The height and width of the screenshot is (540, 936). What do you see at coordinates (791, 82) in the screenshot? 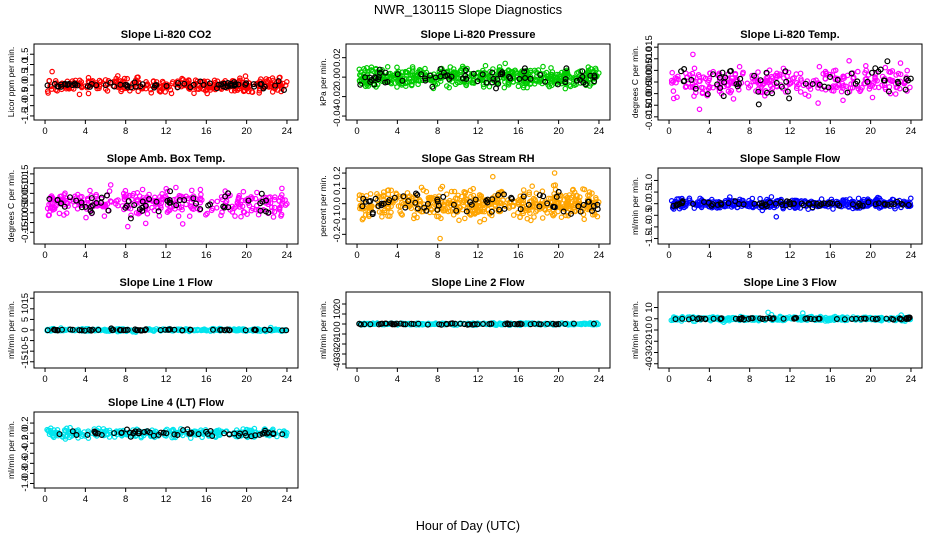
I see `scatter-points` at bounding box center [791, 82].